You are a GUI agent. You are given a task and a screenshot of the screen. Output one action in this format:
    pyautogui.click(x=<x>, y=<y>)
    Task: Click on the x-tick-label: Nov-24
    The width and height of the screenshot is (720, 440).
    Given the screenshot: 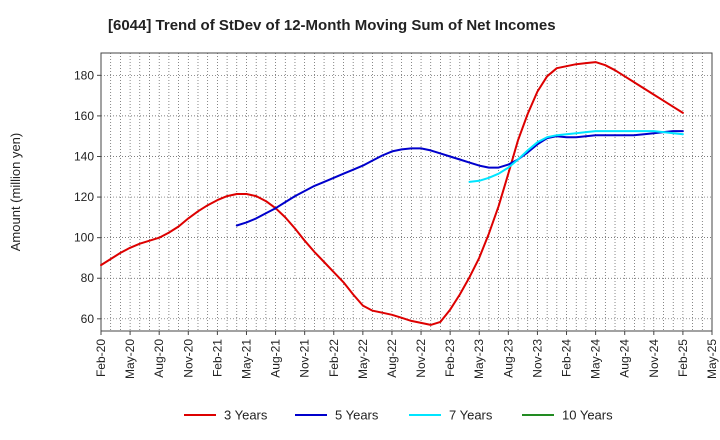 What is the action you would take?
    pyautogui.click(x=654, y=358)
    